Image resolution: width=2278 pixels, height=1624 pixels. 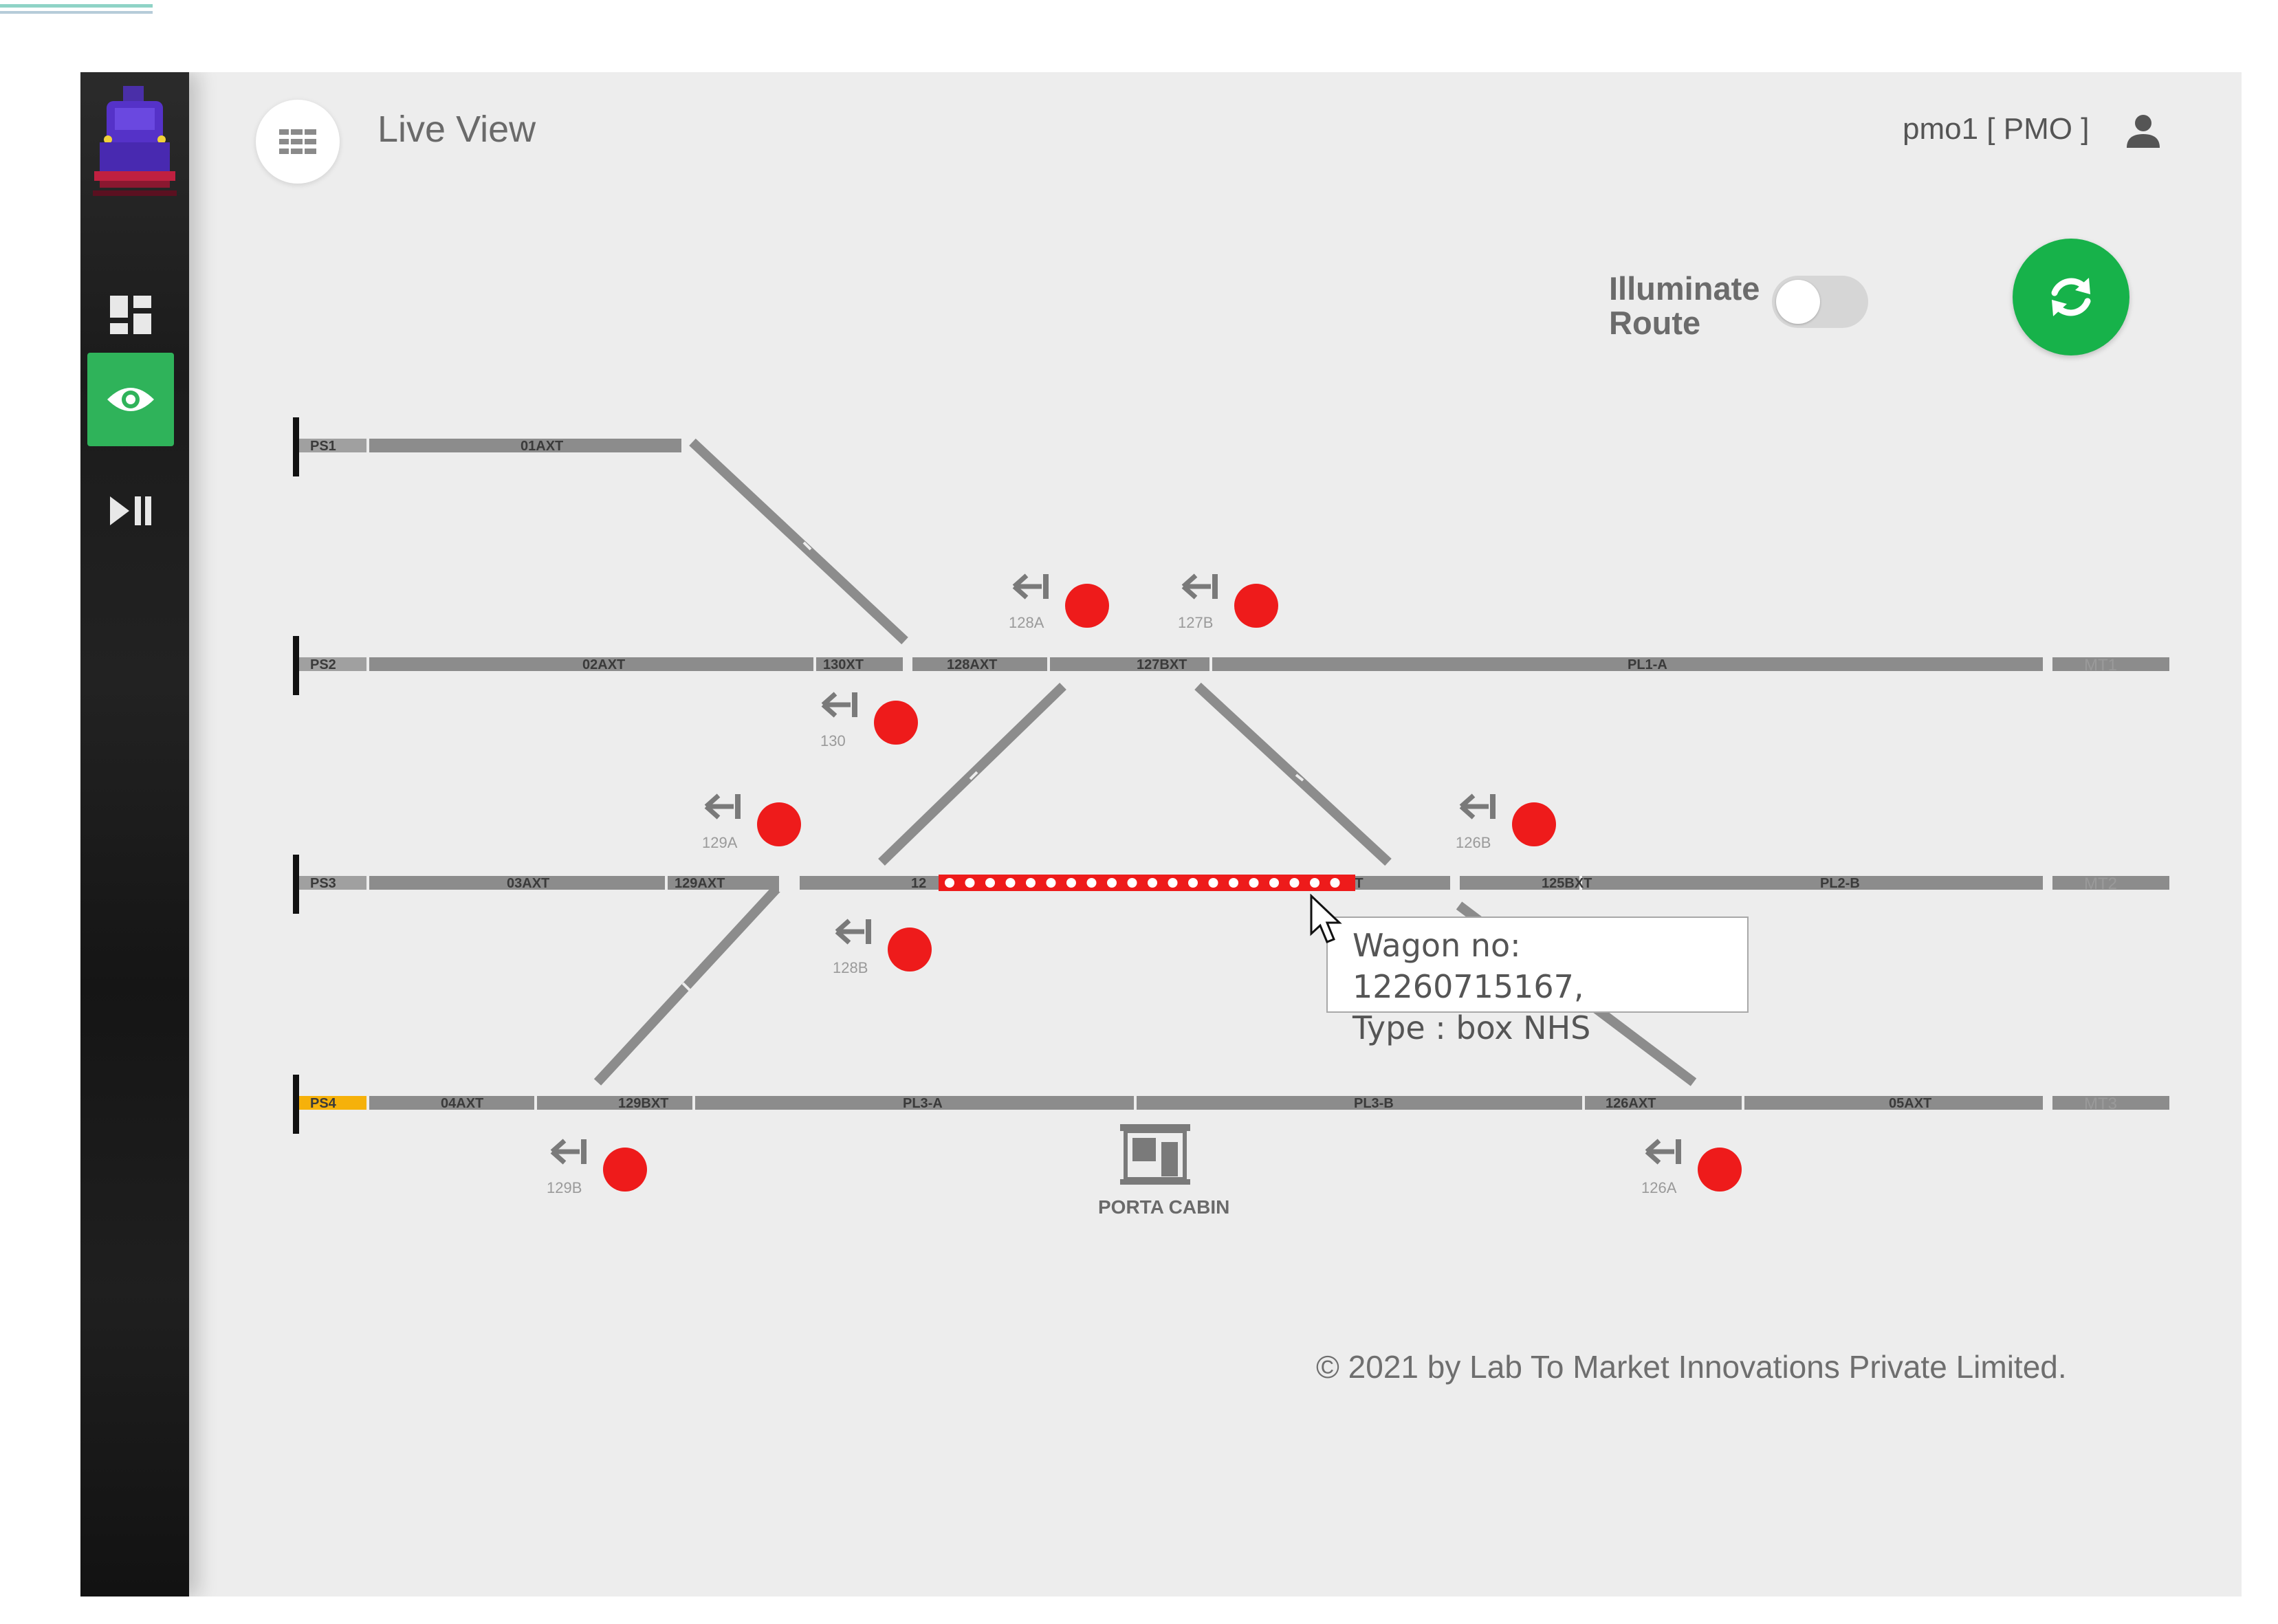 I want to click on signal-label: 126B, so click(x=1473, y=842).